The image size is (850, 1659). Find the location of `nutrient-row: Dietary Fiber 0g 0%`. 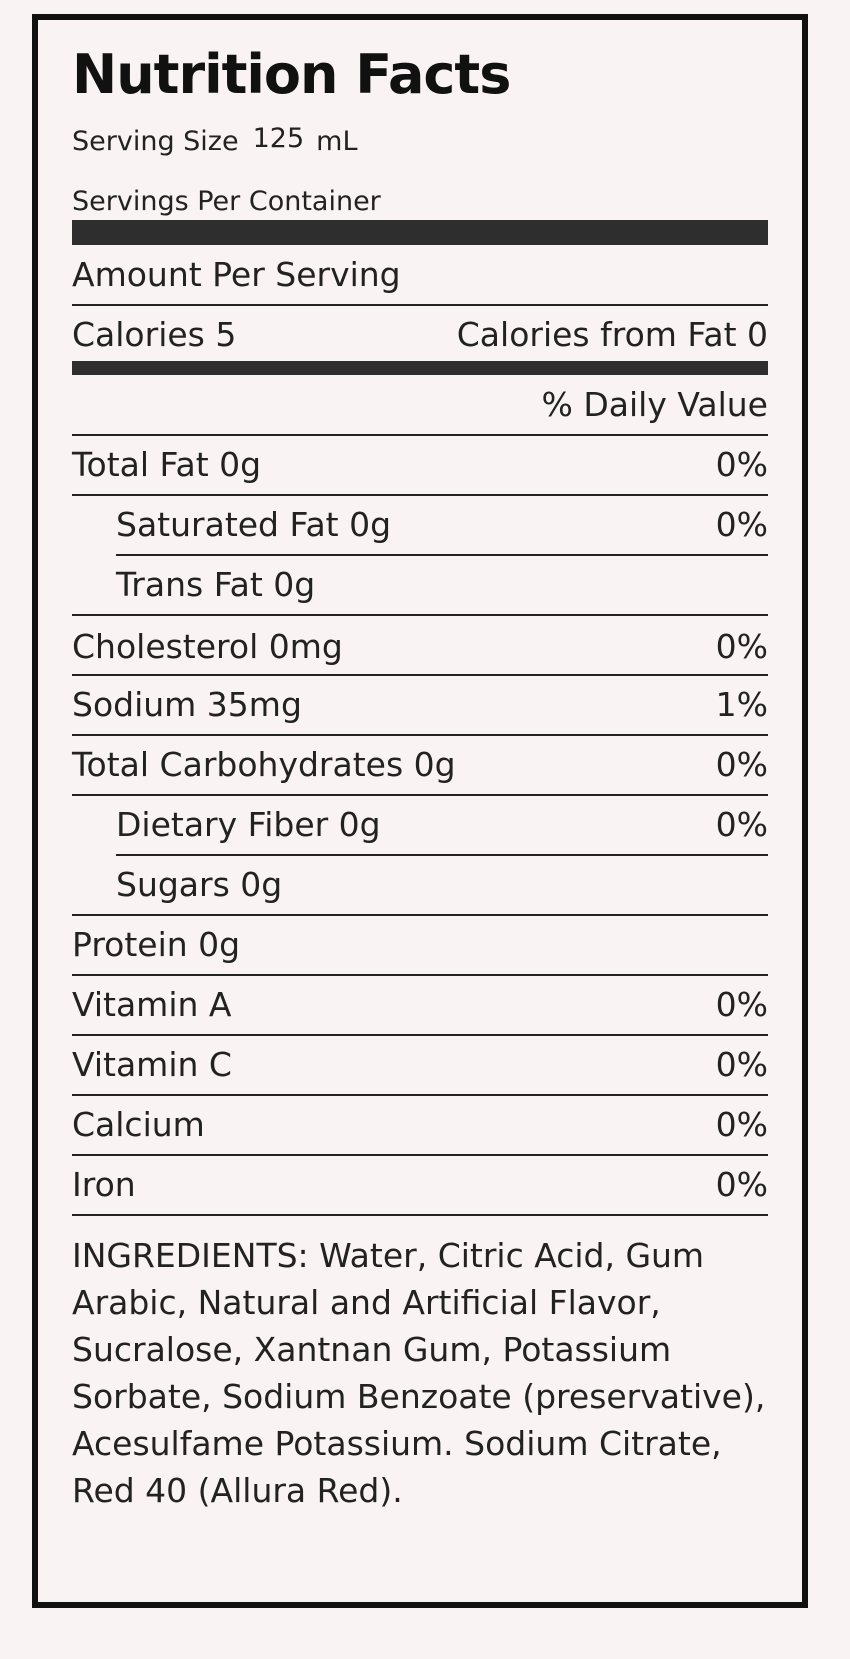

nutrient-row: Dietary Fiber 0g 0% is located at coordinates (442, 825).